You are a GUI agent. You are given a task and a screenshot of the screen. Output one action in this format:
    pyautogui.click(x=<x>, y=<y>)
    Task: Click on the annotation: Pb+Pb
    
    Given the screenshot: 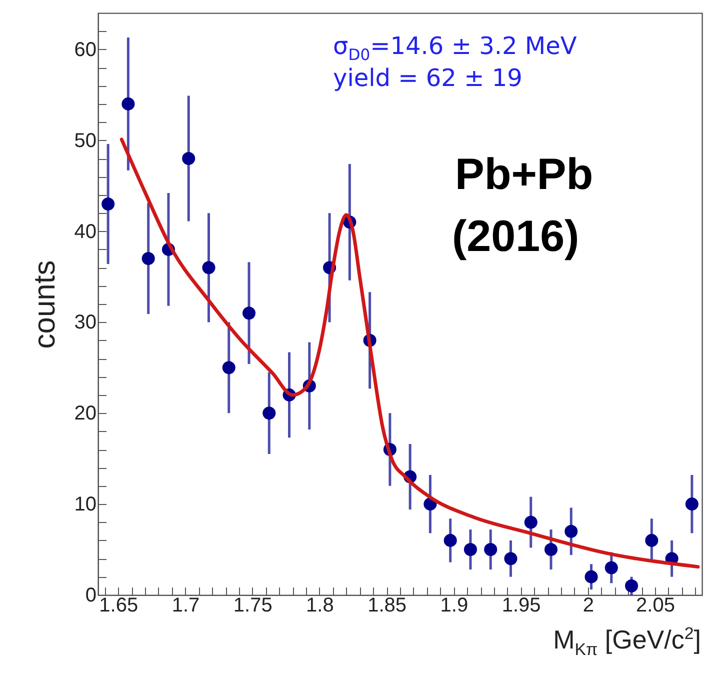 What is the action you would take?
    pyautogui.click(x=524, y=175)
    